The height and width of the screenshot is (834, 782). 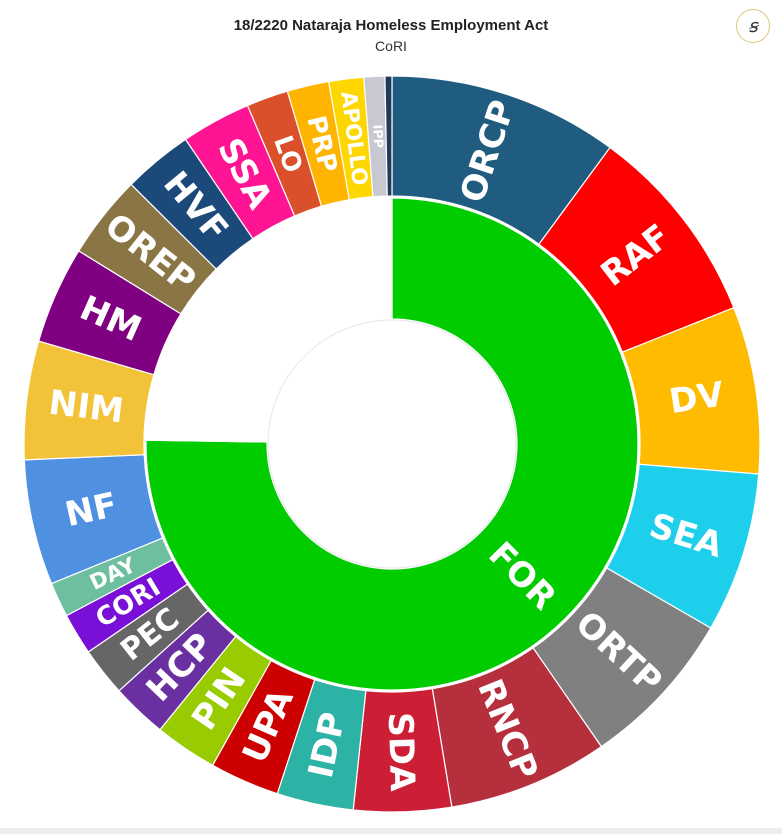 What do you see at coordinates (697, 398) in the screenshot?
I see `label-dv: DV` at bounding box center [697, 398].